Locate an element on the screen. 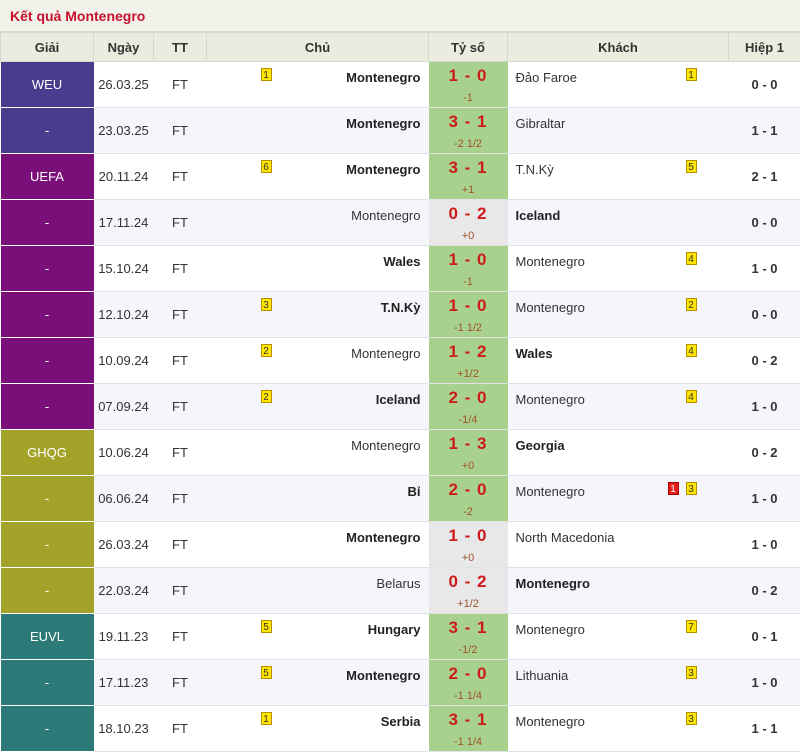 The image size is (800, 756). away-team-name: T.N.Kỳ is located at coordinates (534, 169).